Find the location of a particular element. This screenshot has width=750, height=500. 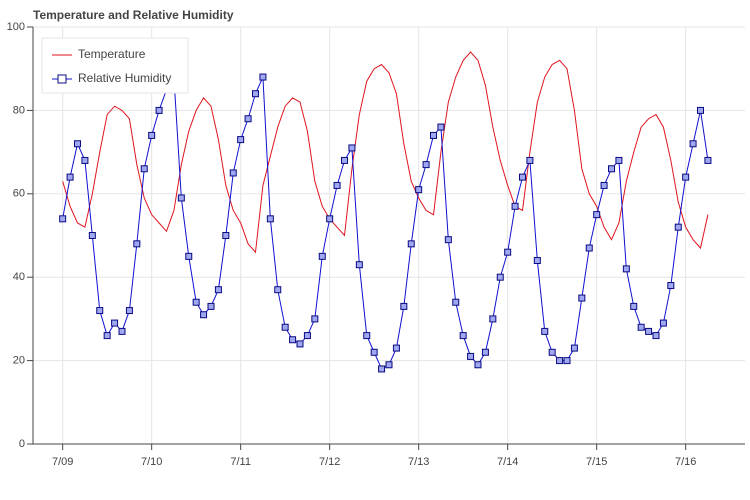

legend: Temperature Relative Humidity is located at coordinates (115, 65).